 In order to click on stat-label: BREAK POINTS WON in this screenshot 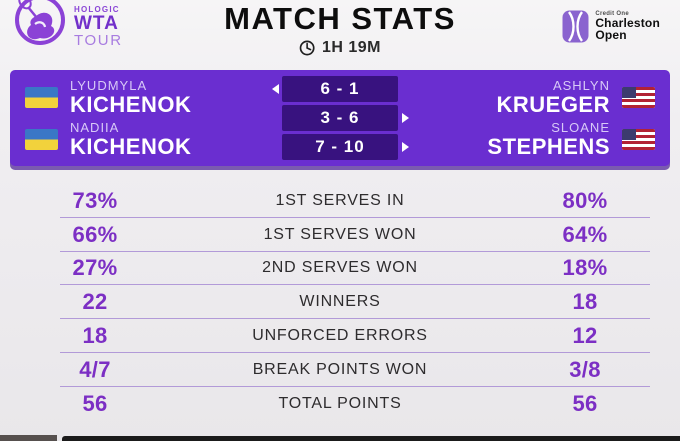, I will do `click(340, 369)`.